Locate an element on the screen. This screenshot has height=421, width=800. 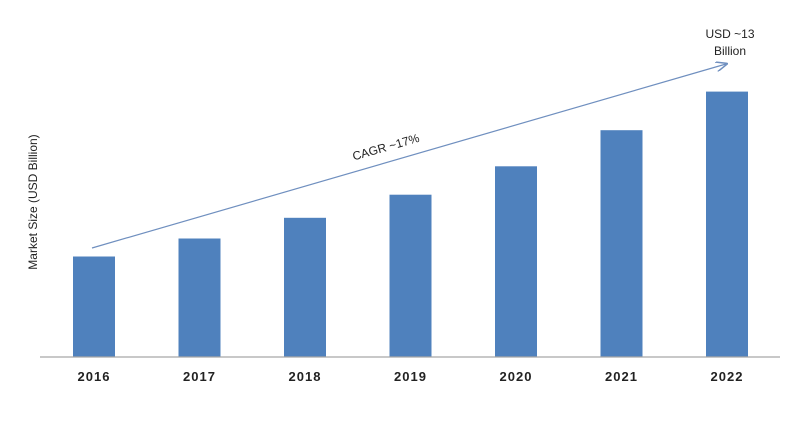
x-tick-label-2017: 2017 is located at coordinates (199, 376).